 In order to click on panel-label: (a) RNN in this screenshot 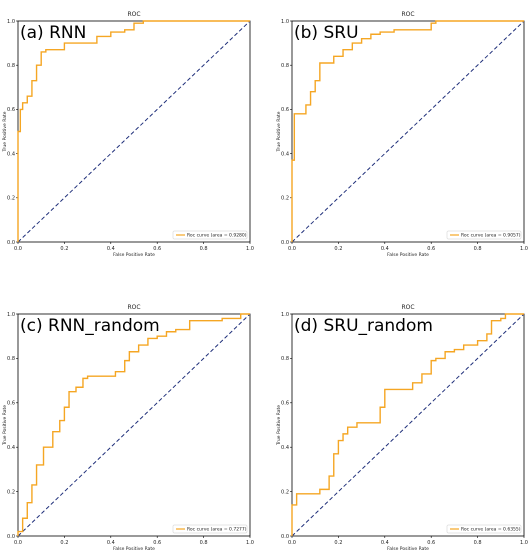, I will do `click(53, 33)`.